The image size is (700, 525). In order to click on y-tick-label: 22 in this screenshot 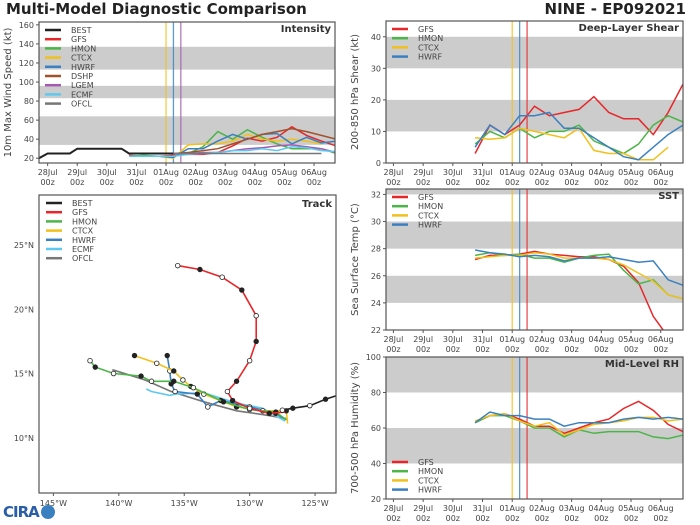, I will do `click(376, 330)`.